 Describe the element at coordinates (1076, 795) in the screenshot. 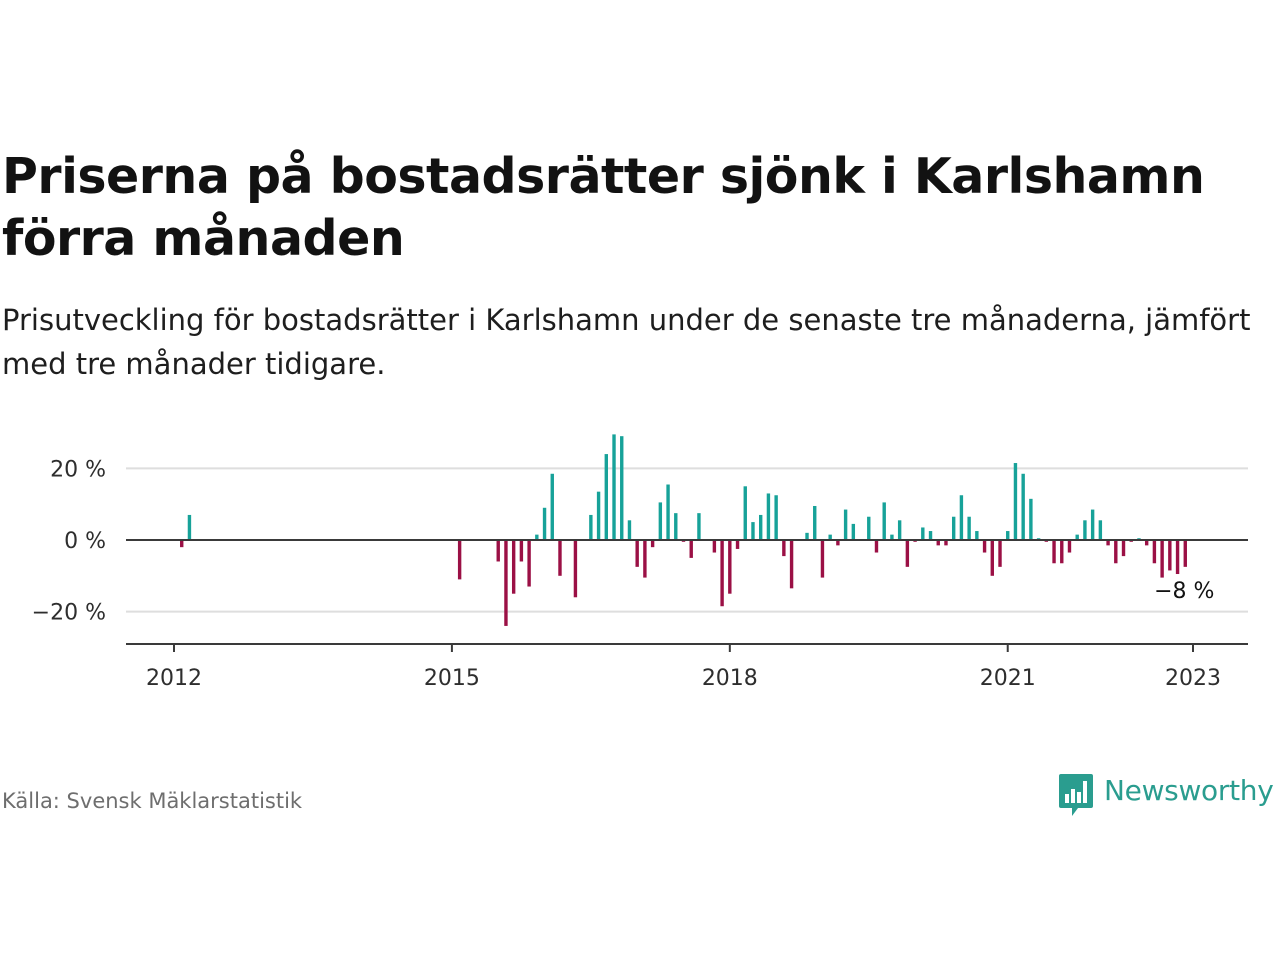

I see `bar-chart-speech-bubble-icon` at that location.